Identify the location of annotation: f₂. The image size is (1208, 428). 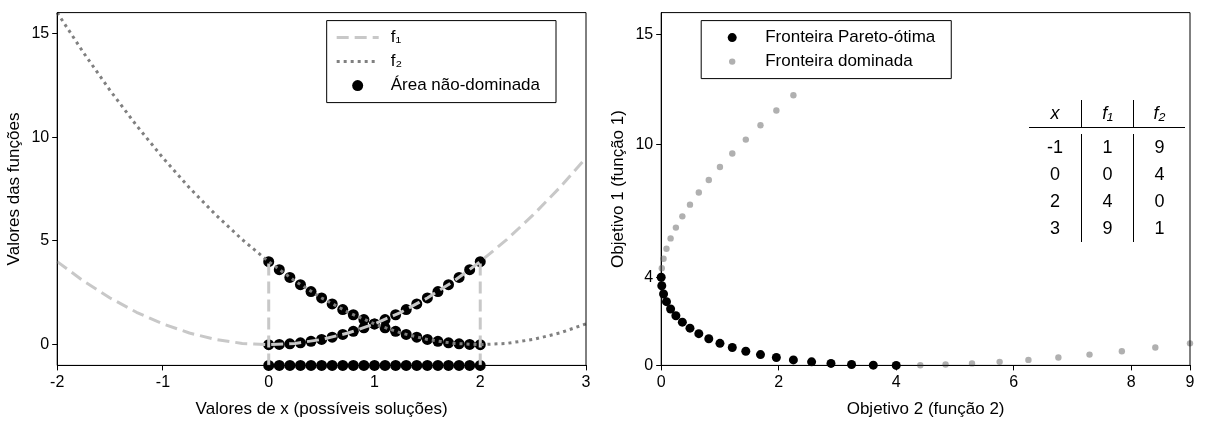
(1159, 114).